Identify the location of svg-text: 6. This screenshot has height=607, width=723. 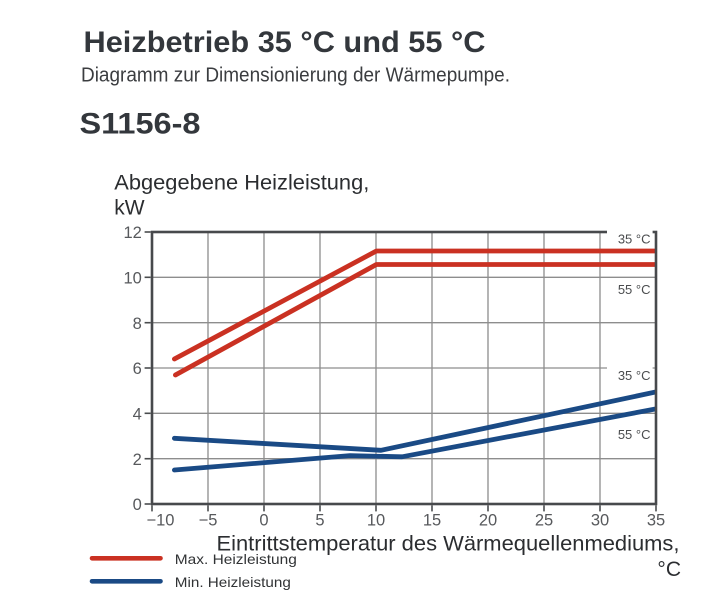
(137, 369).